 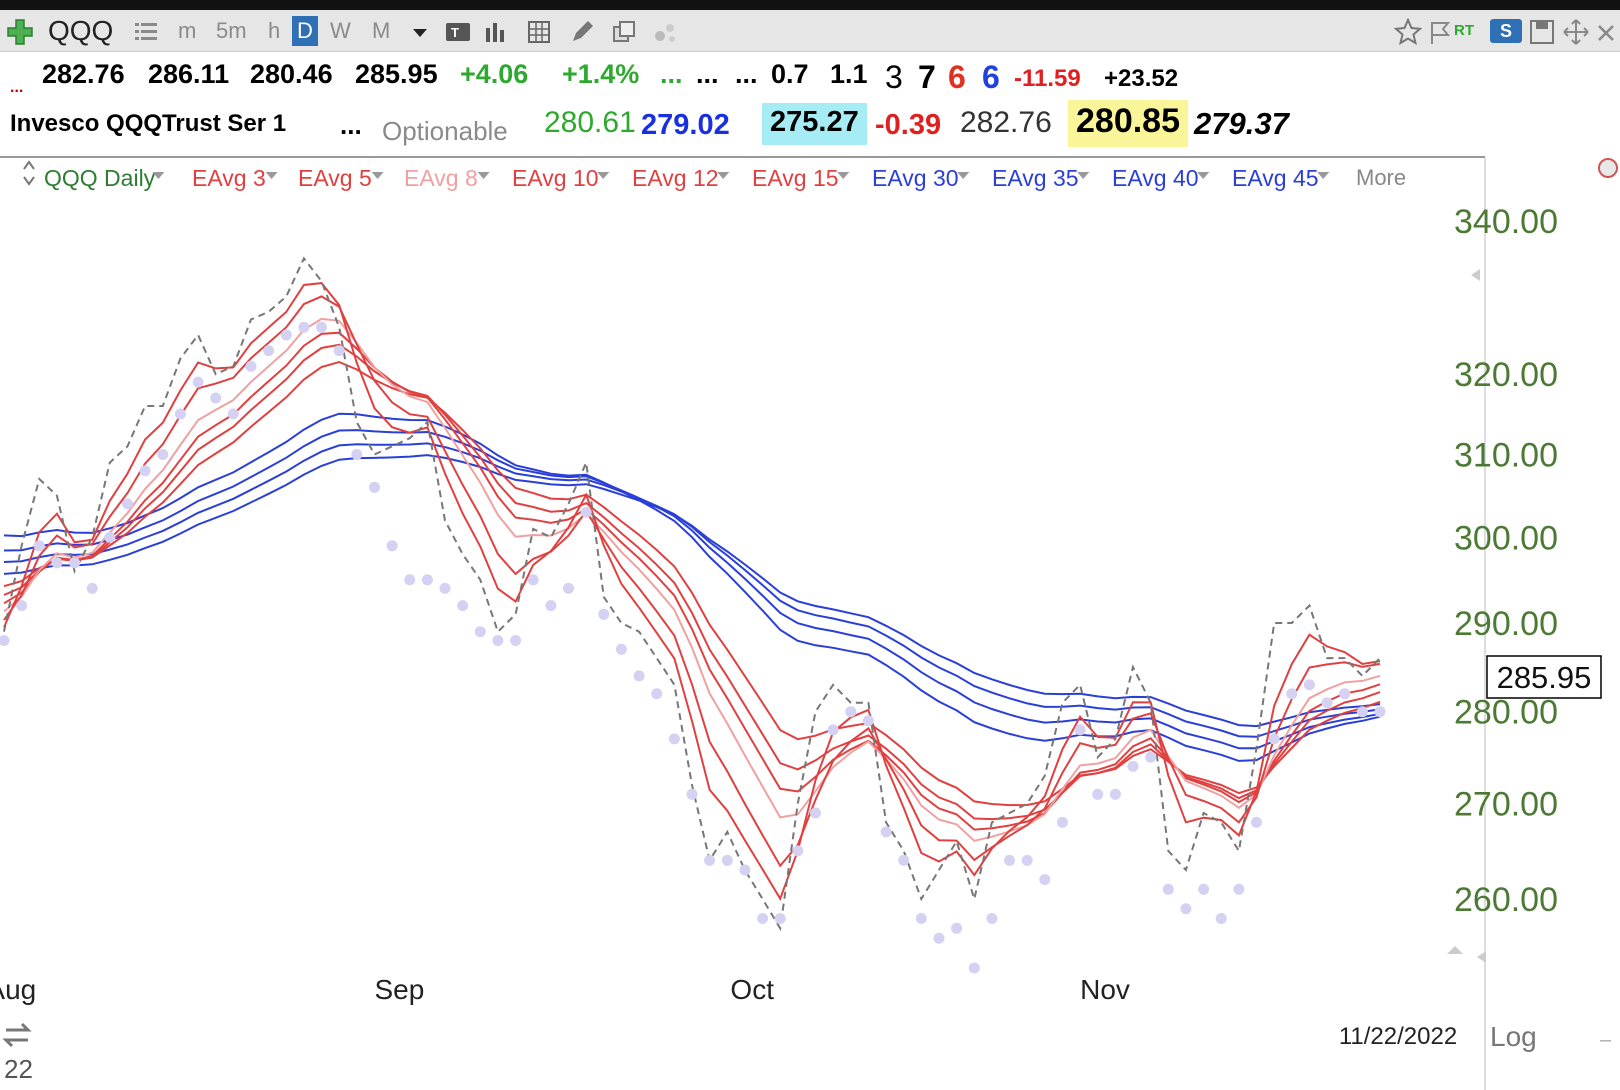 What do you see at coordinates (1506, 713) in the screenshot?
I see `y-tick-label: 280.00` at bounding box center [1506, 713].